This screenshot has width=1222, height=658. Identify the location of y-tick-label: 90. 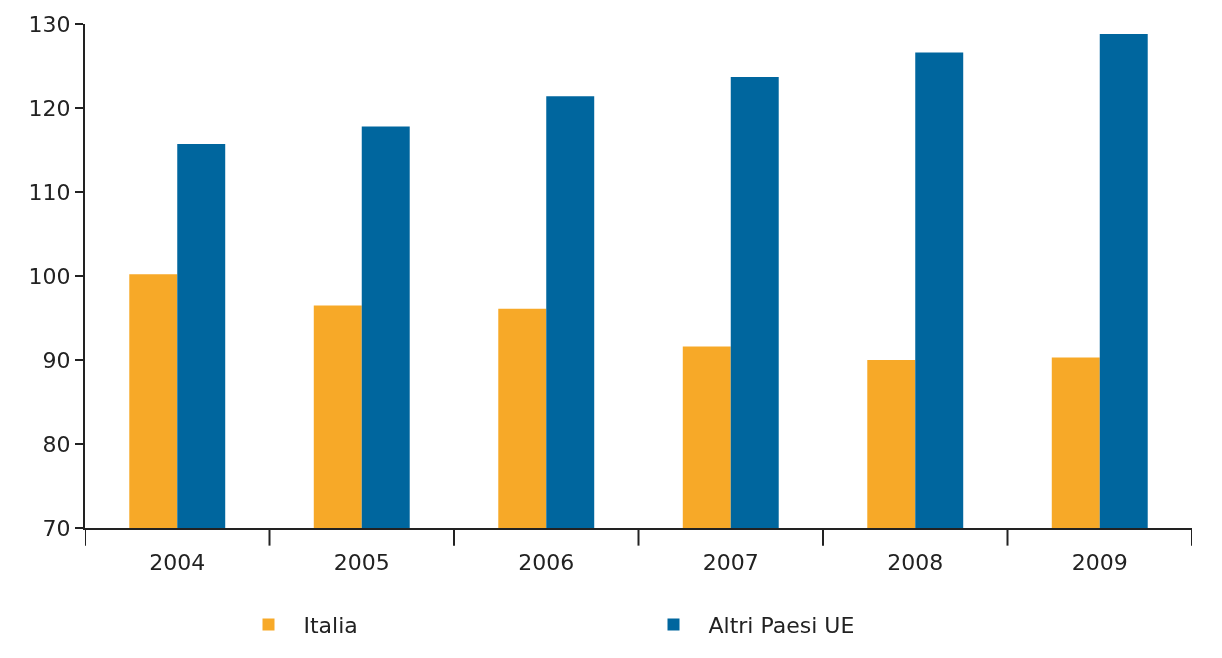
(56, 360).